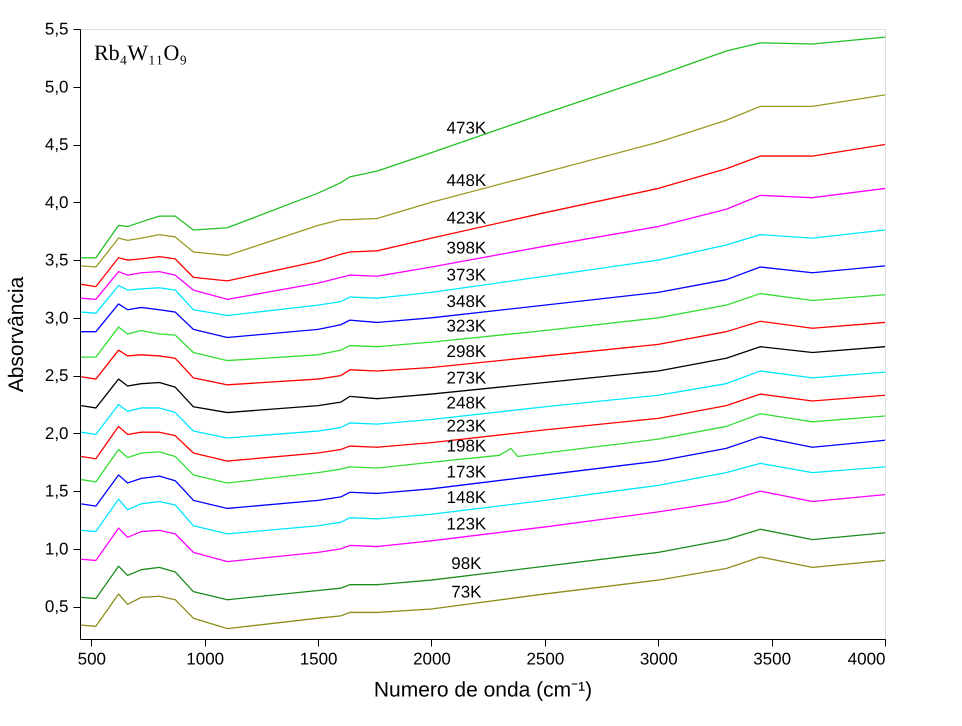 The width and height of the screenshot is (962, 726). What do you see at coordinates (56, 86) in the screenshot?
I see `y-tick-label: 5,0` at bounding box center [56, 86].